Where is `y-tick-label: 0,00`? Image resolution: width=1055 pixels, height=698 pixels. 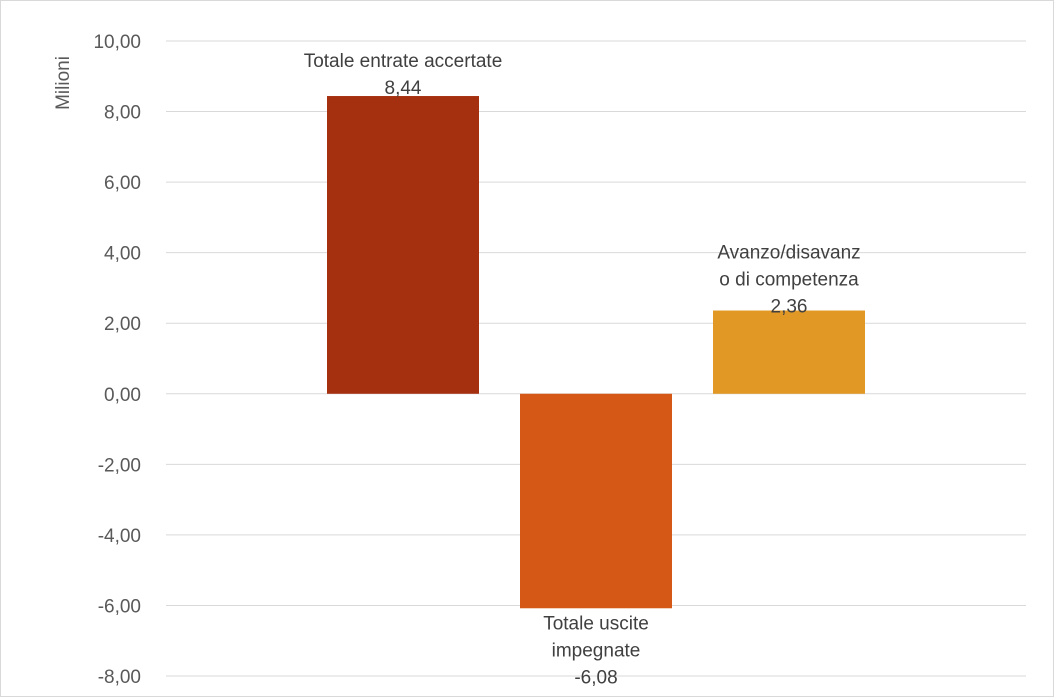
y-tick-label: 0,00 is located at coordinates (122, 395).